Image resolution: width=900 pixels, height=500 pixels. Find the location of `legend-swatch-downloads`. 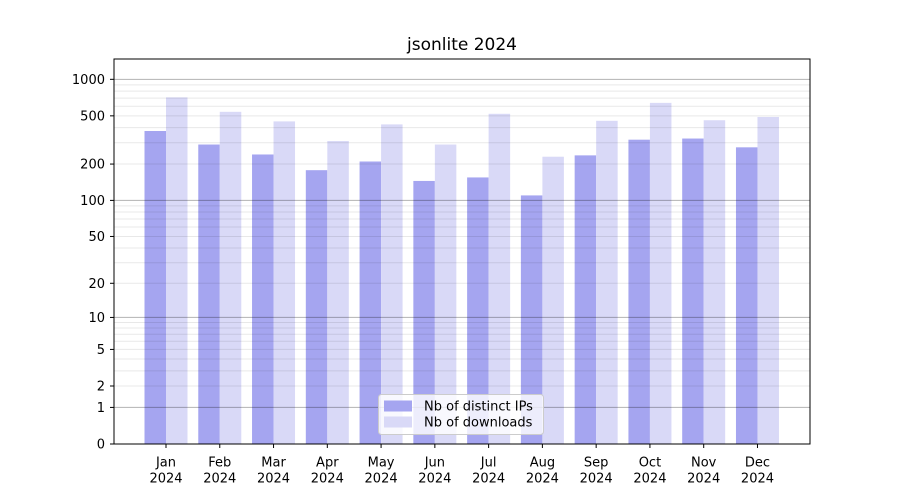

legend-swatch-downloads is located at coordinates (398, 422).